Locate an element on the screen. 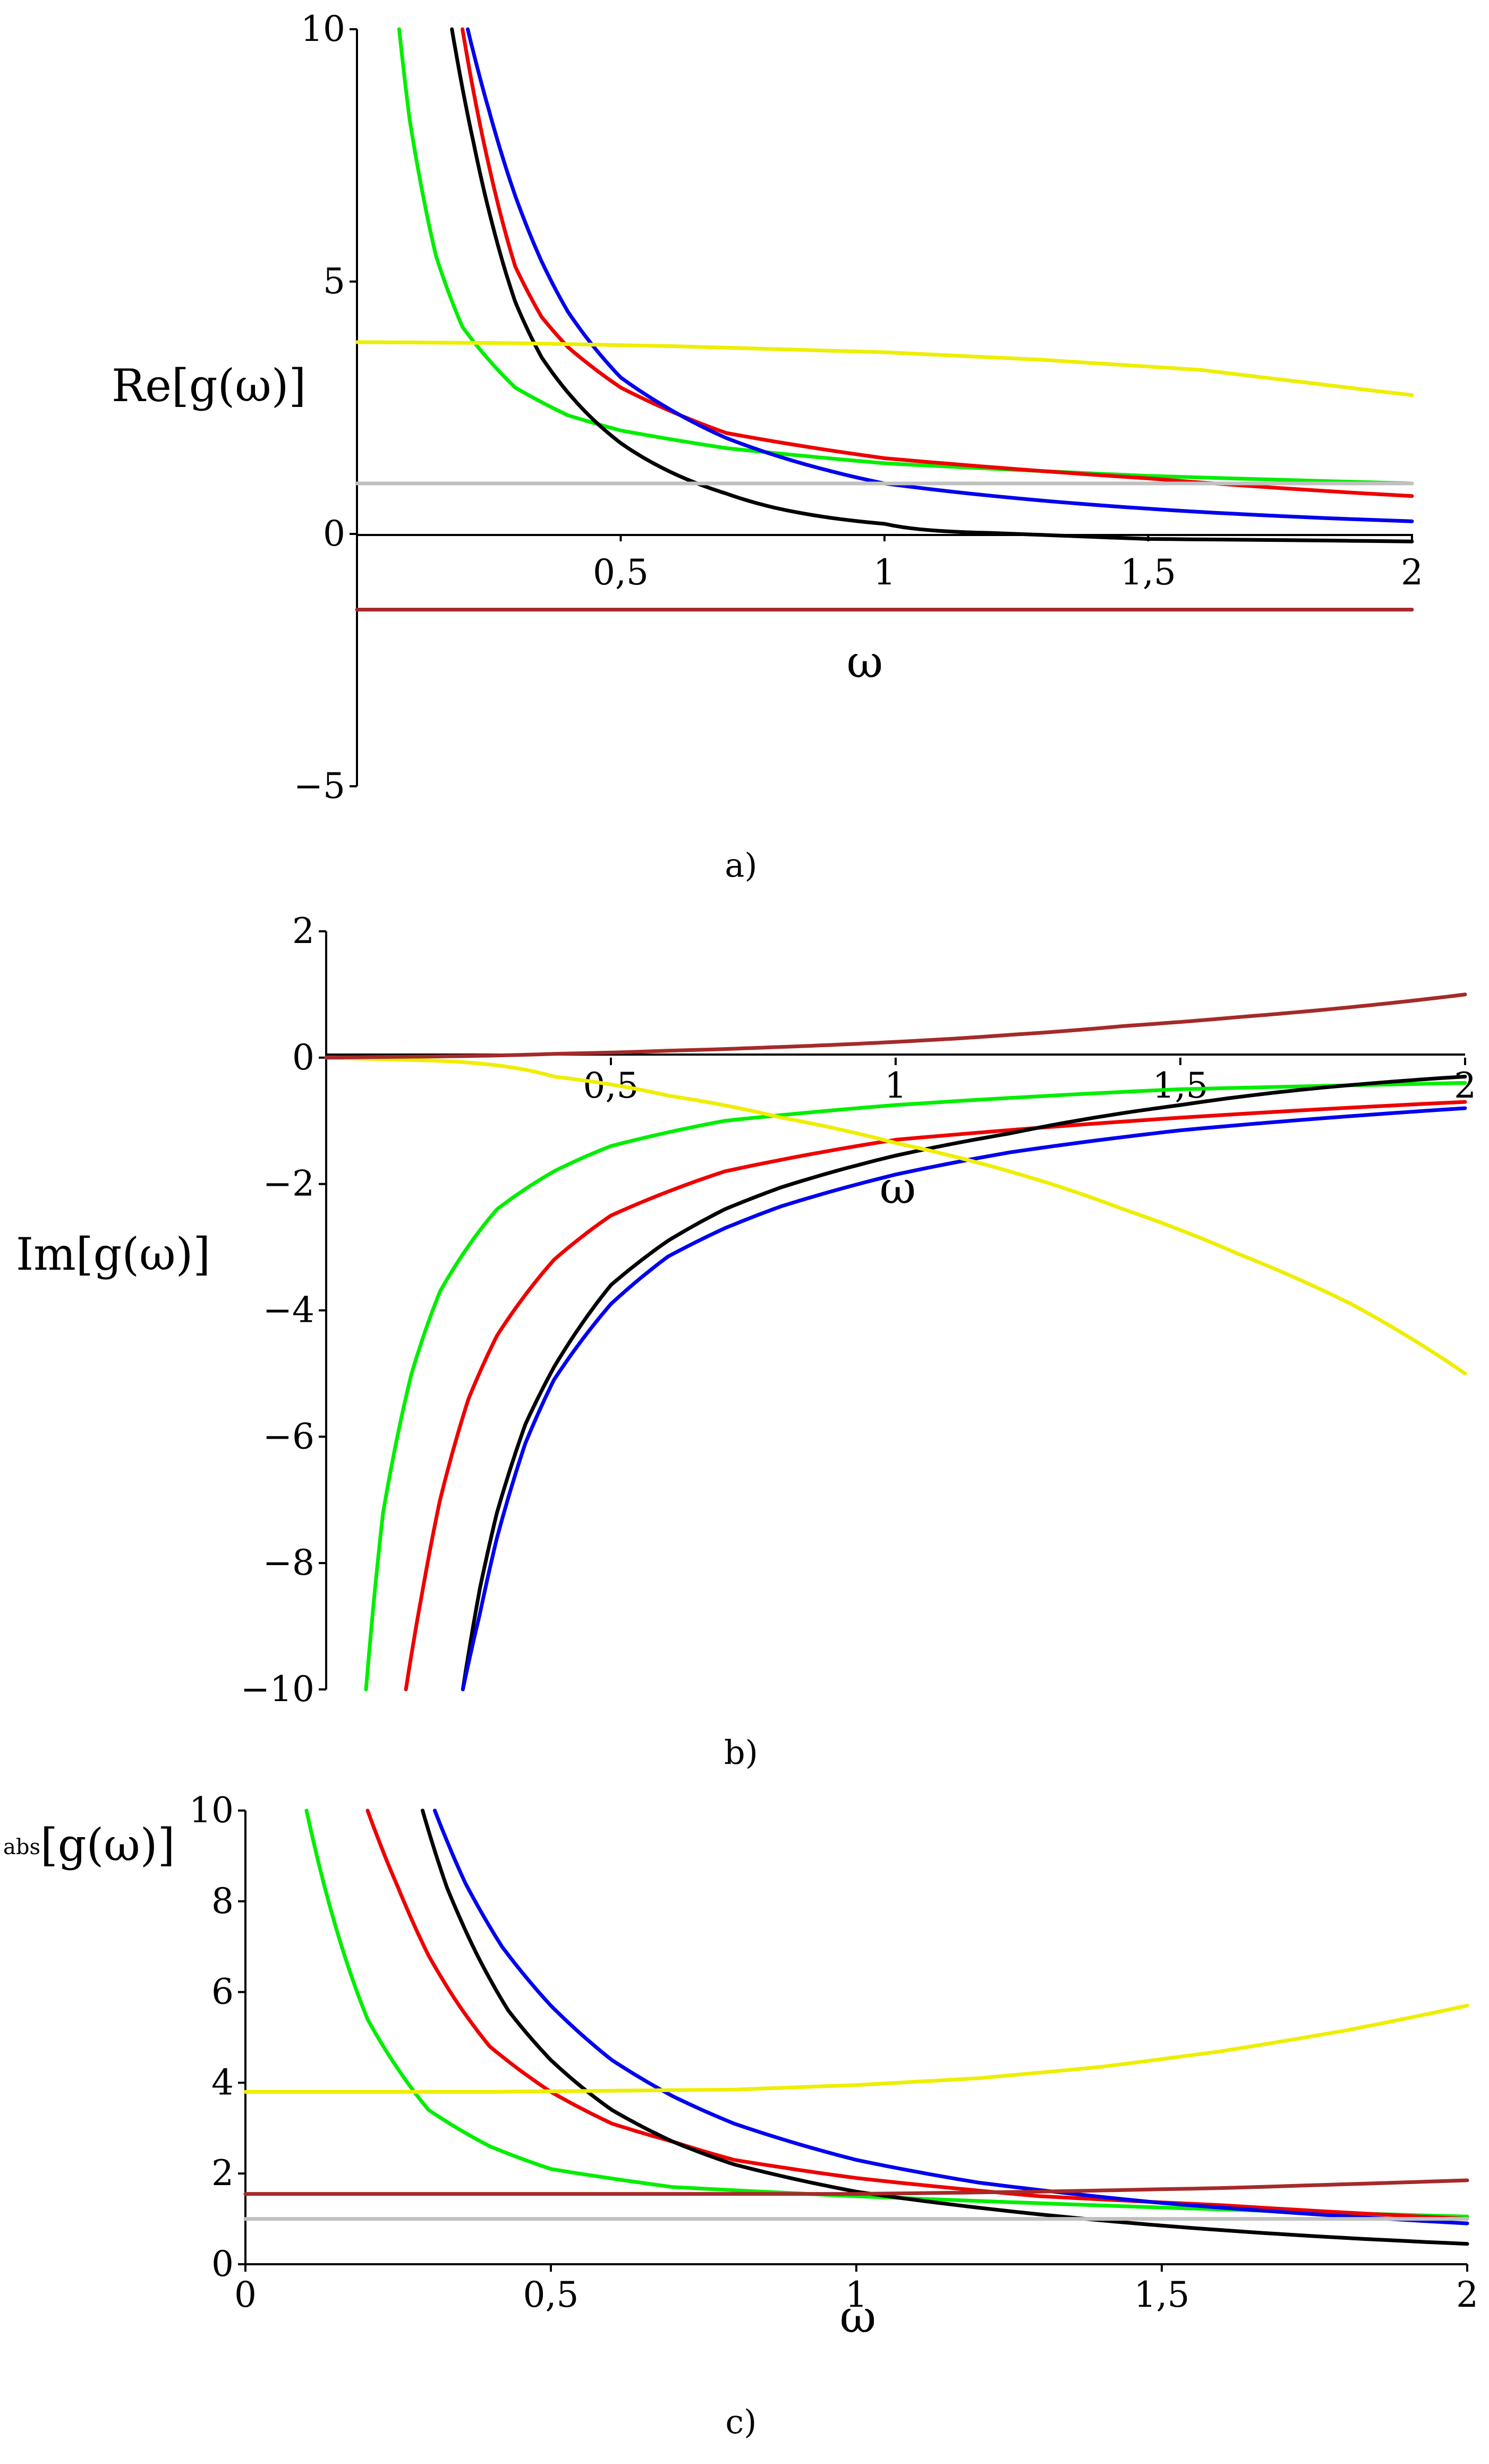  panel-c-x-tick-label: 1 is located at coordinates (856, 2294).